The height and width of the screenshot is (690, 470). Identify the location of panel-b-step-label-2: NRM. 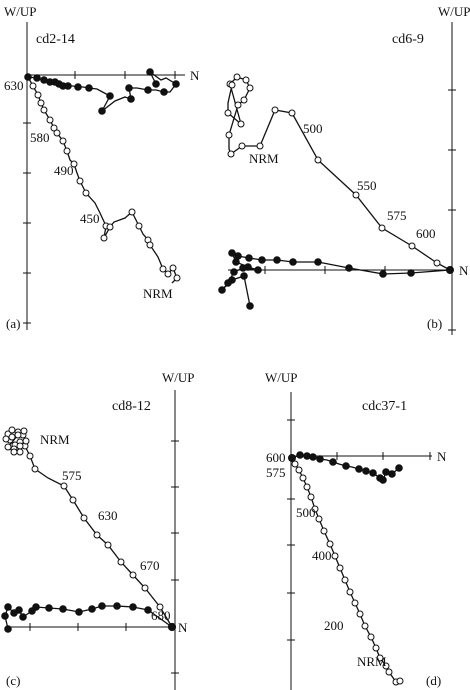
(264, 158).